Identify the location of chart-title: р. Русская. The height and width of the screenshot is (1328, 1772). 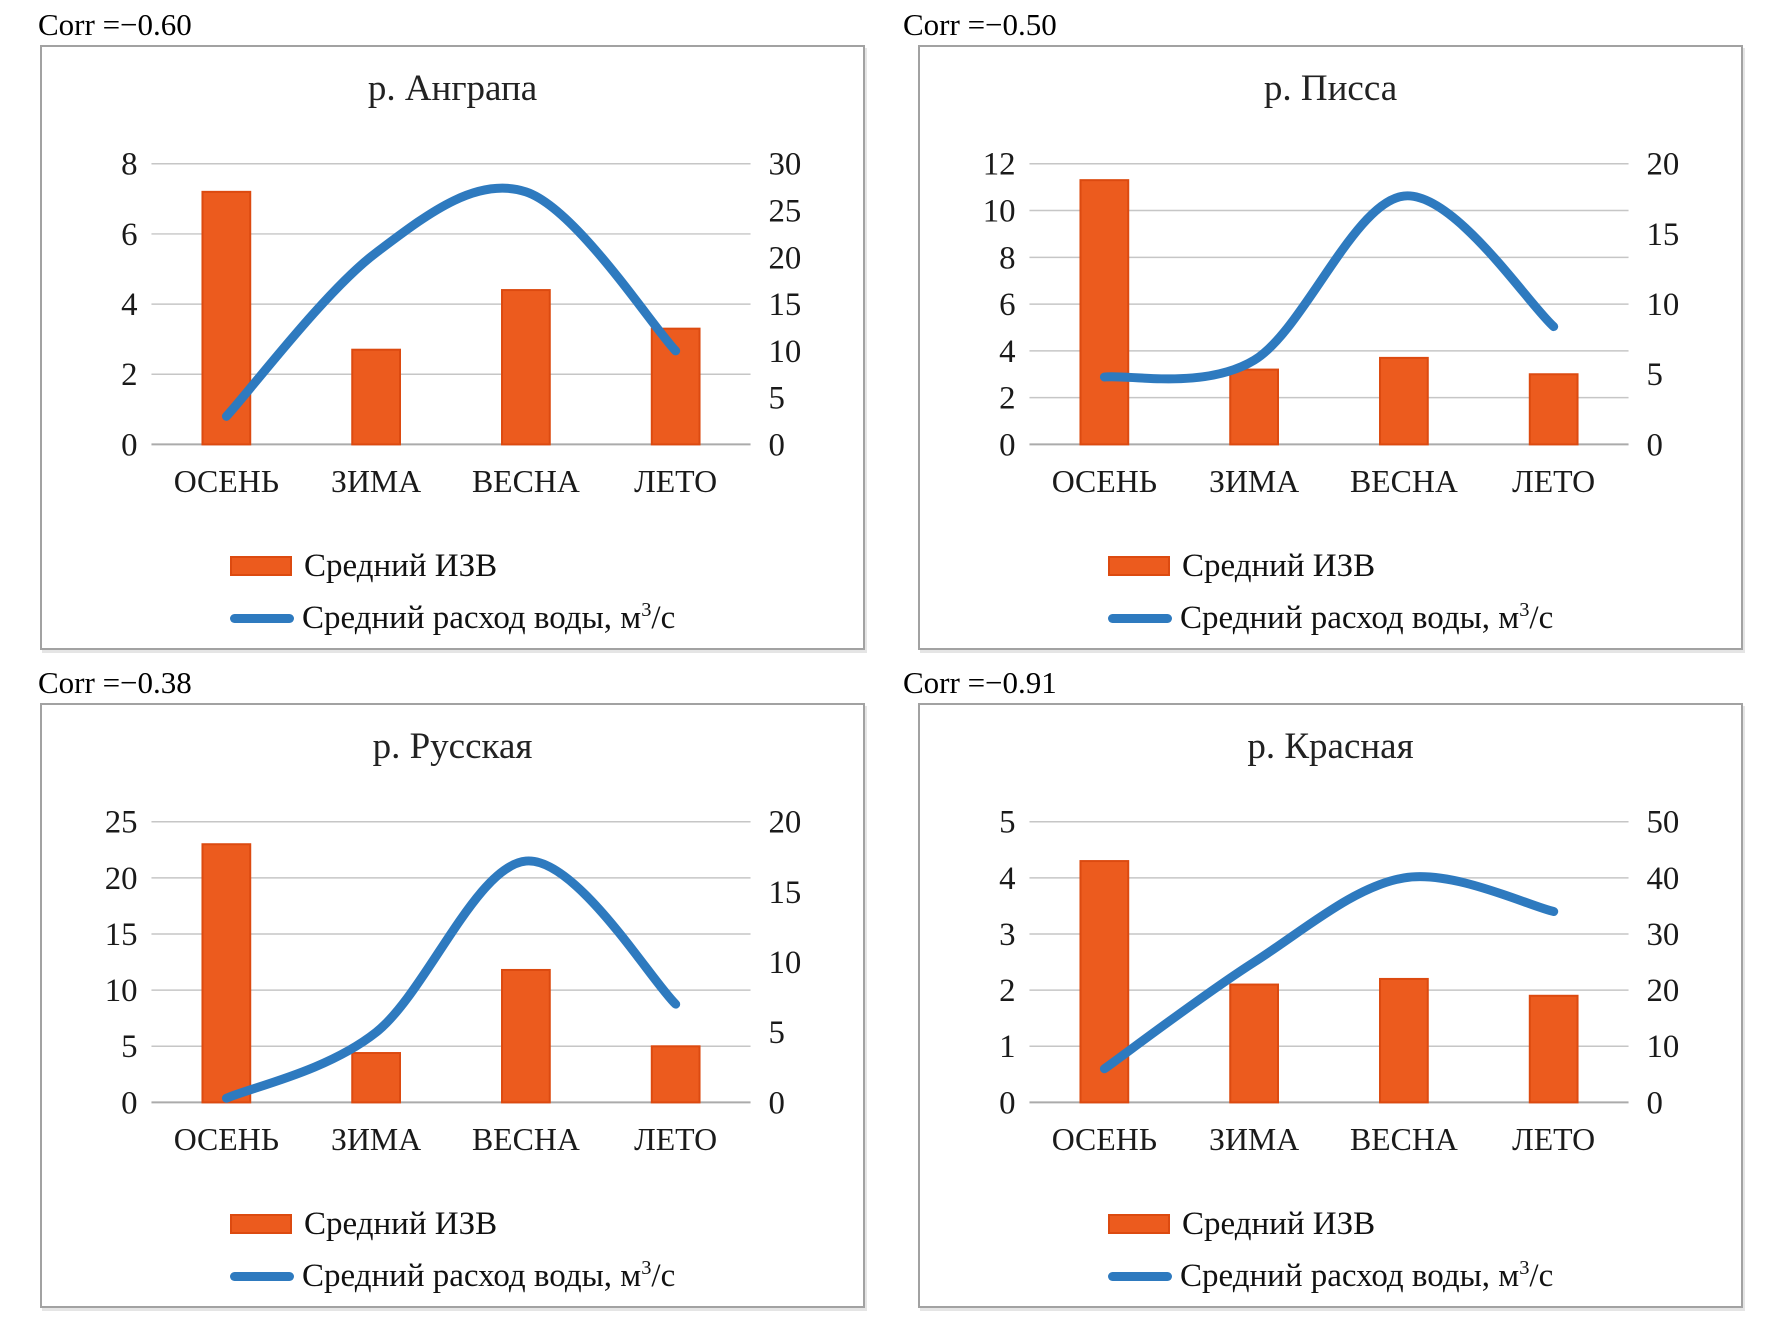
(452, 746).